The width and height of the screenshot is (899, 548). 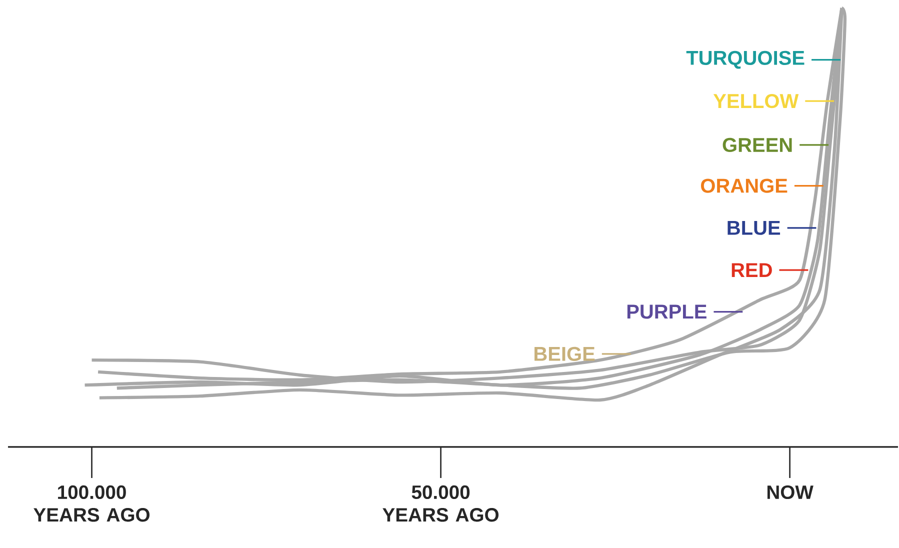 I want to click on ref-line-label: GREEN, so click(x=757, y=145).